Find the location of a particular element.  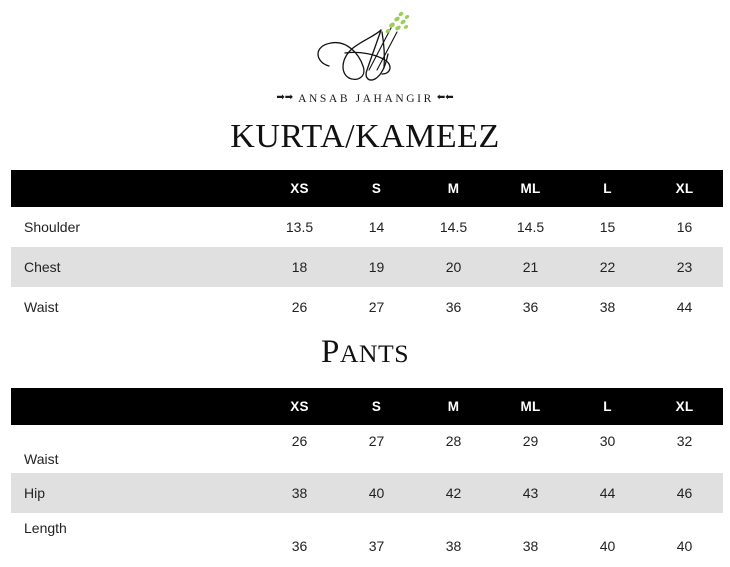

pants-title-rest: ANTS is located at coordinates (374, 353).